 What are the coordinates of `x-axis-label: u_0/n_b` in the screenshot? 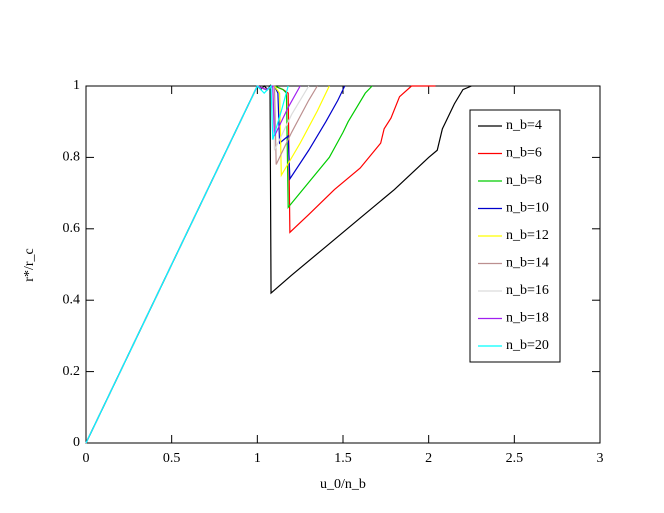 It's located at (343, 484).